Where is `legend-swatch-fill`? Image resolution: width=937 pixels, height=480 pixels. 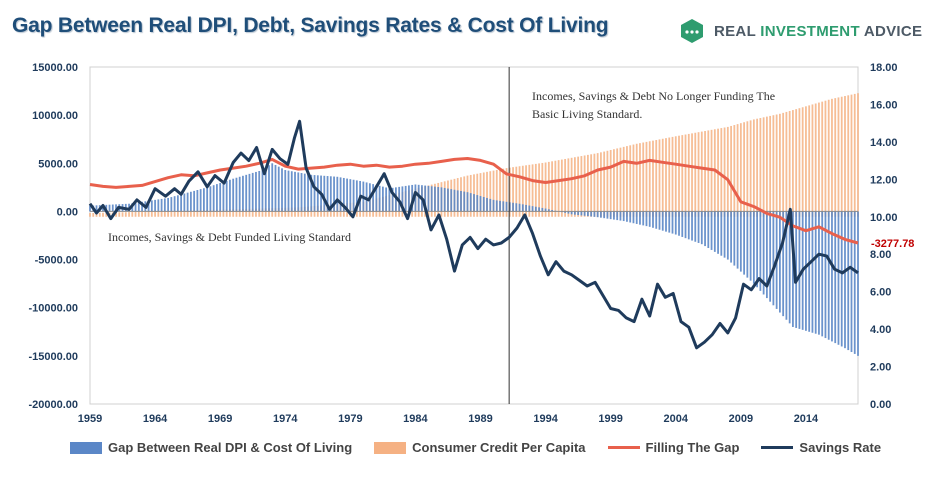 legend-swatch-fill is located at coordinates (623, 447).